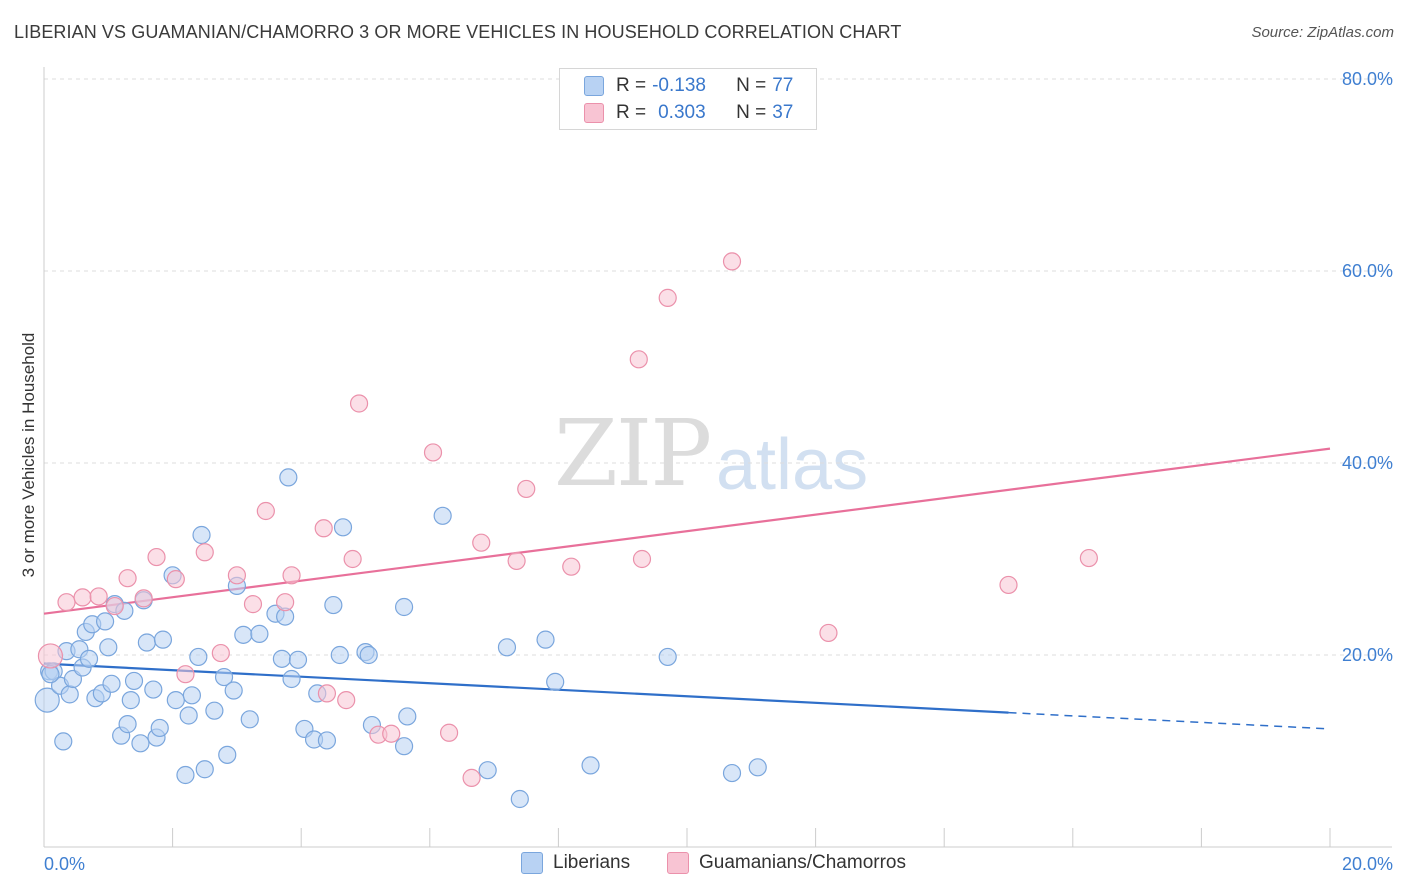 The width and height of the screenshot is (1406, 892). What do you see at coordinates (1367, 79) in the screenshot?
I see `y-tick-label: 80.0%` at bounding box center [1367, 79].